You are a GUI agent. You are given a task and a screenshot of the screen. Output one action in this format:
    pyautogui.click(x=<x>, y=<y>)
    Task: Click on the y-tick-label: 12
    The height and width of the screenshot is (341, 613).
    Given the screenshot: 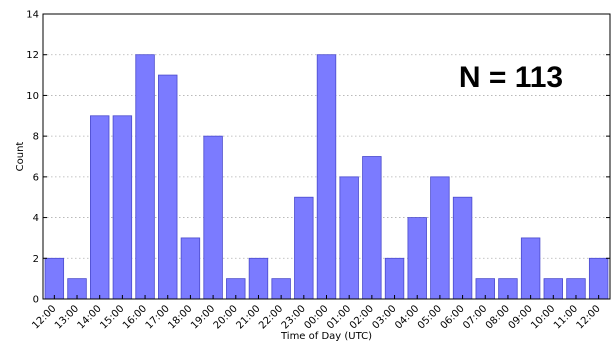 What is the action you would take?
    pyautogui.click(x=32, y=55)
    